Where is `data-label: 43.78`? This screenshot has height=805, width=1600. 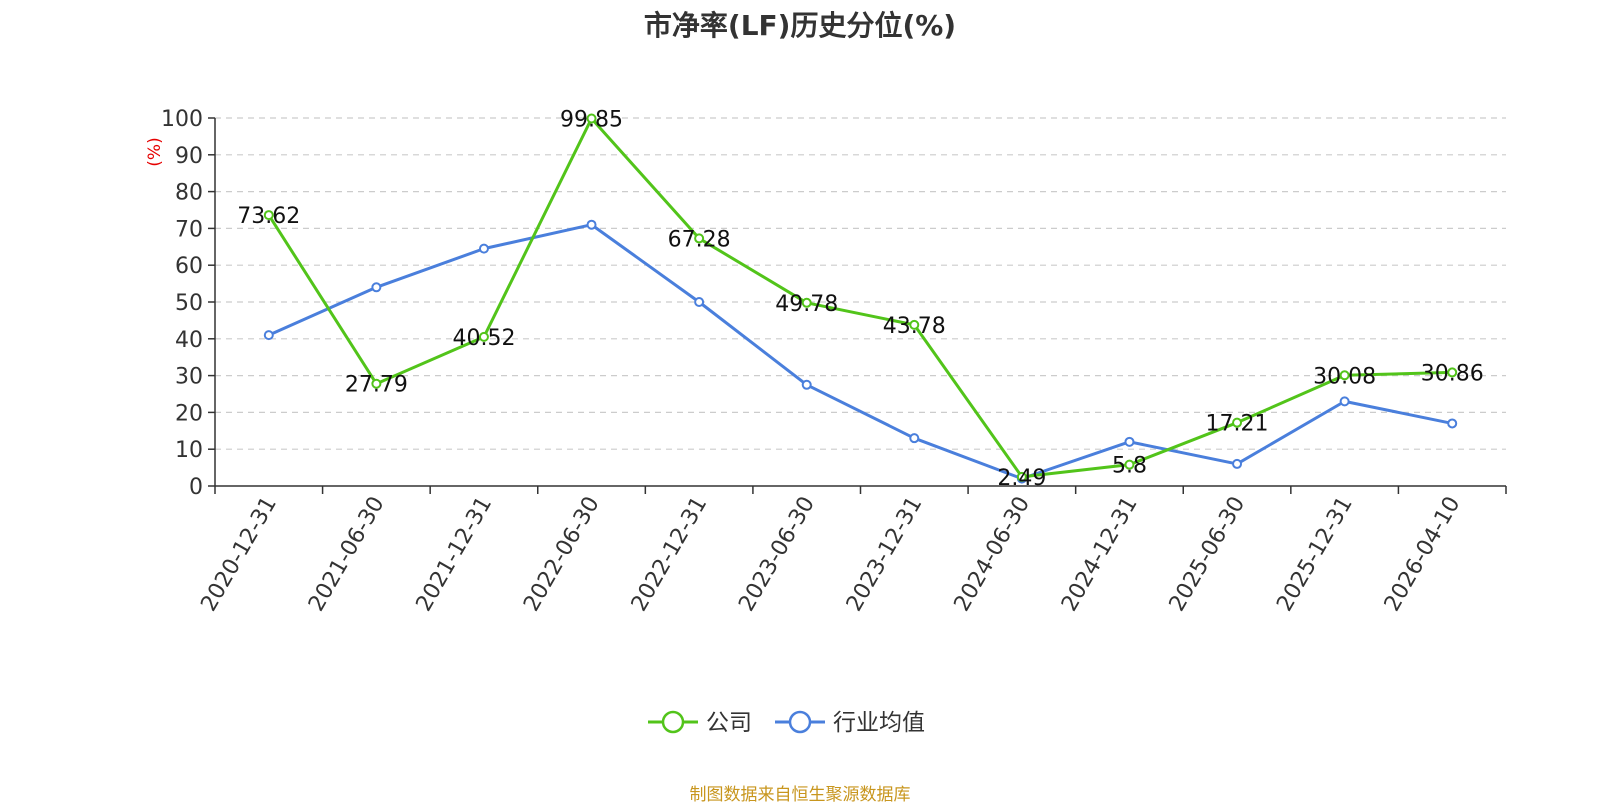 data-label: 43.78 is located at coordinates (914, 326).